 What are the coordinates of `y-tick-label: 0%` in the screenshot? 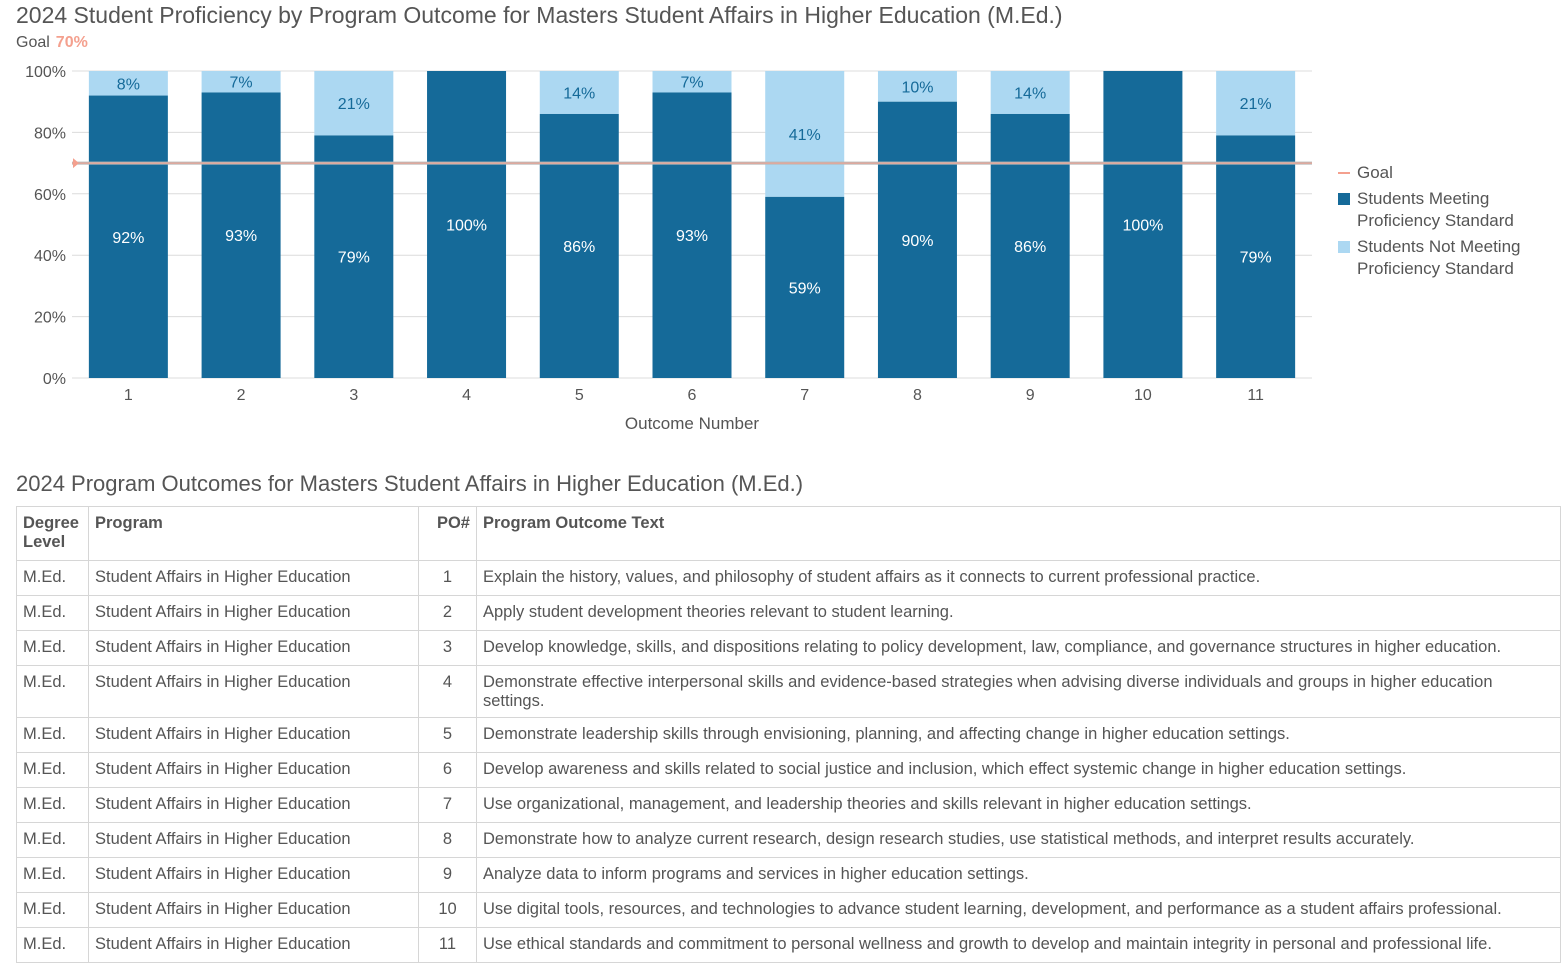 It's located at (54, 379).